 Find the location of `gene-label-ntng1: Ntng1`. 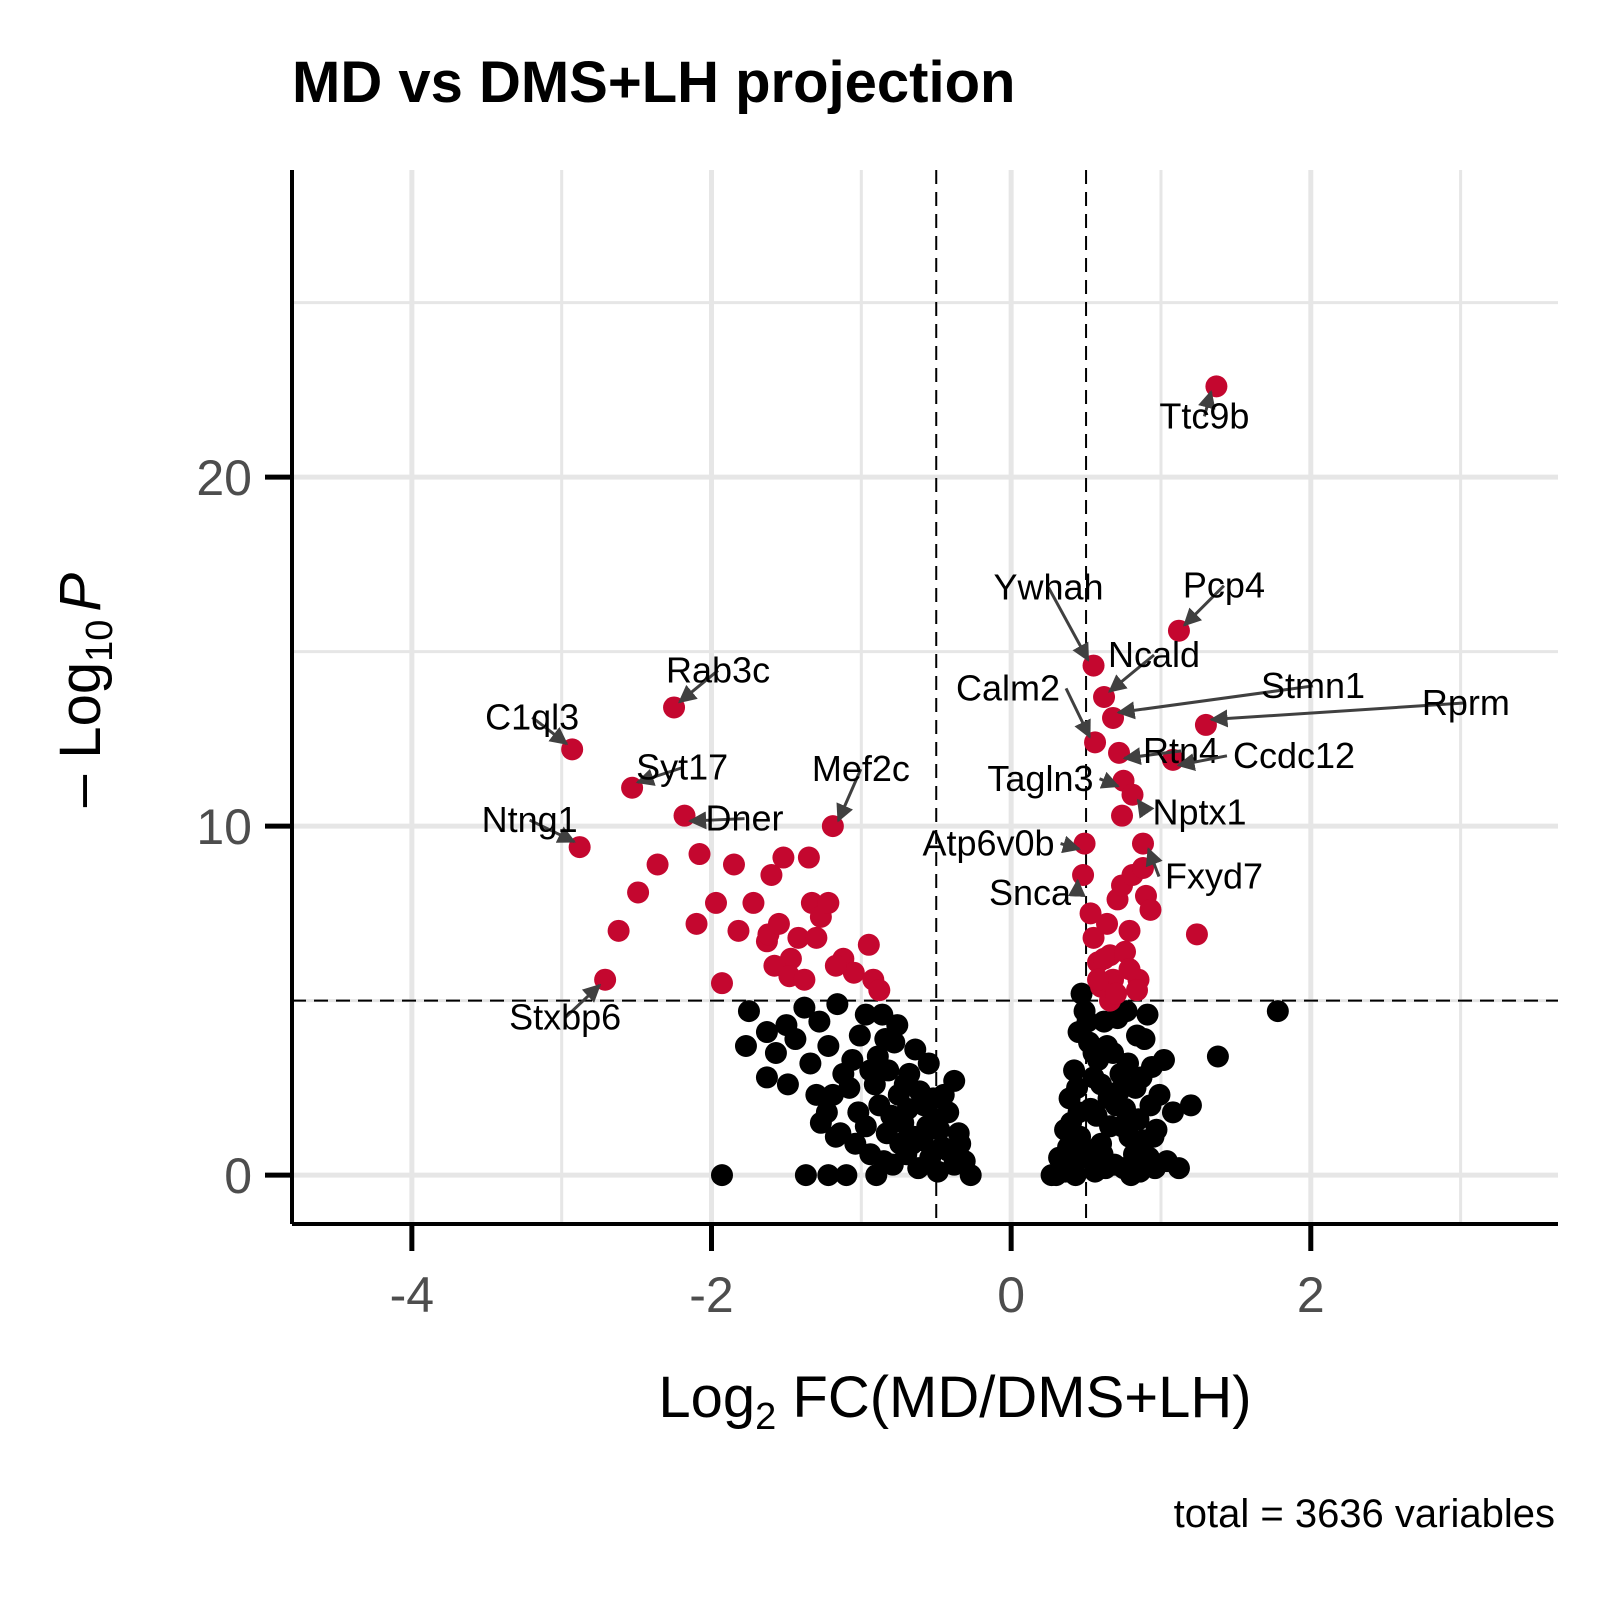

gene-label-ntng1: Ntng1 is located at coordinates (530, 819).